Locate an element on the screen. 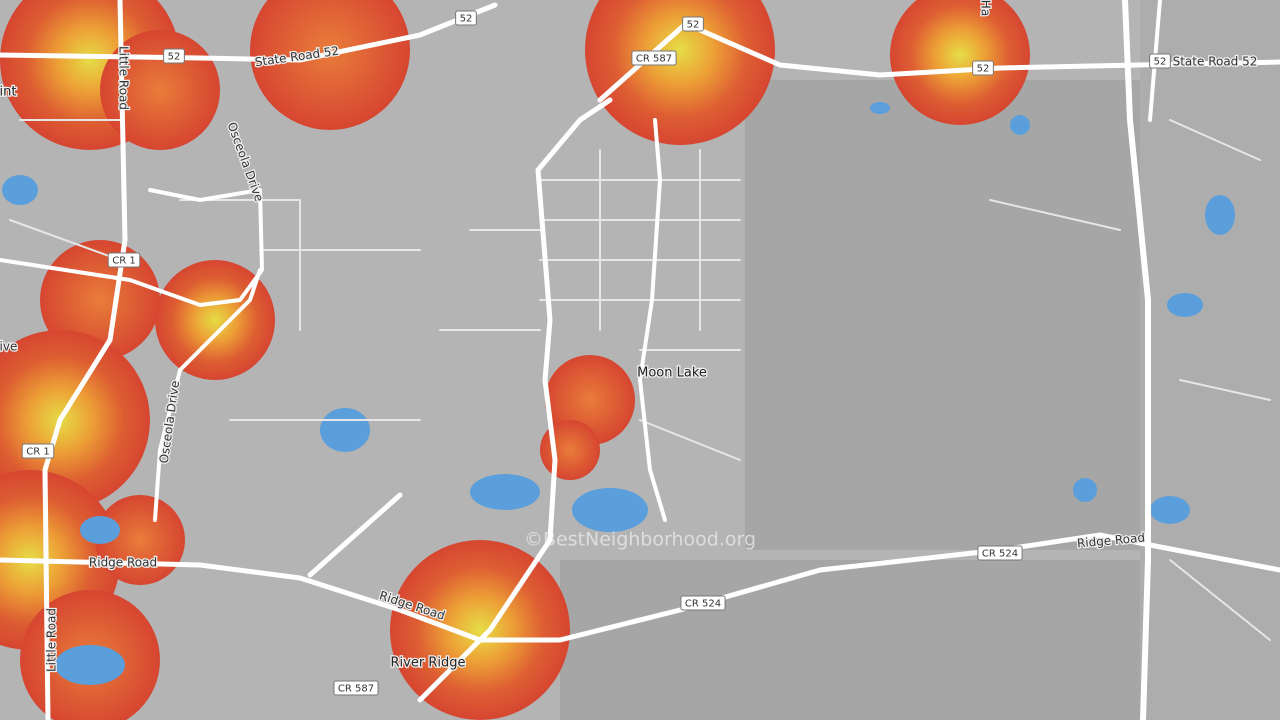 Image resolution: width=1280 pixels, height=720 pixels. place-label: int is located at coordinates (8, 92).